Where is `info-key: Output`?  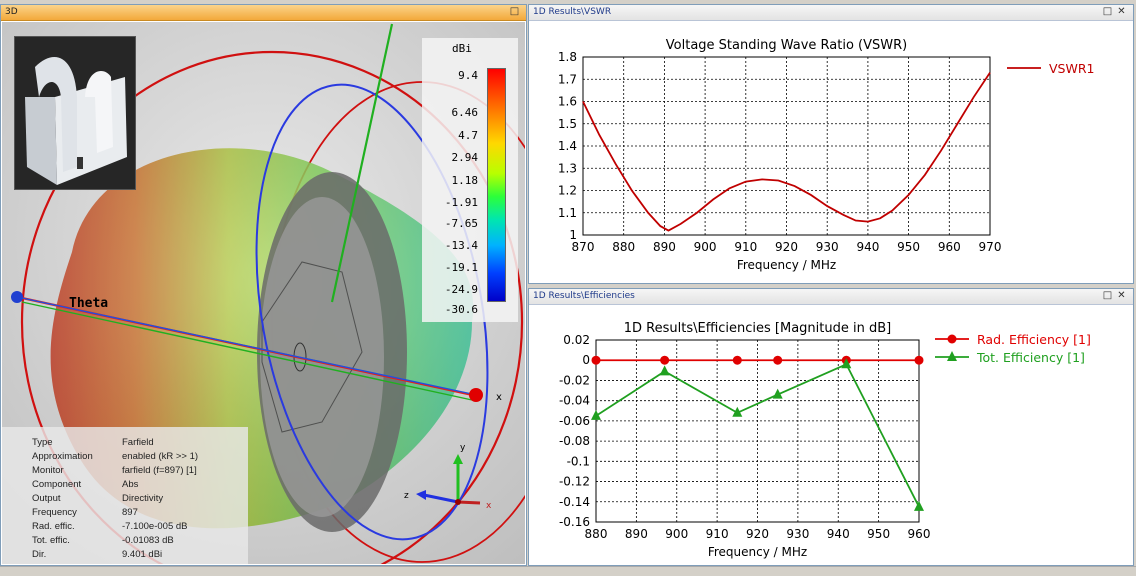
info-key: Output is located at coordinates (46, 498).